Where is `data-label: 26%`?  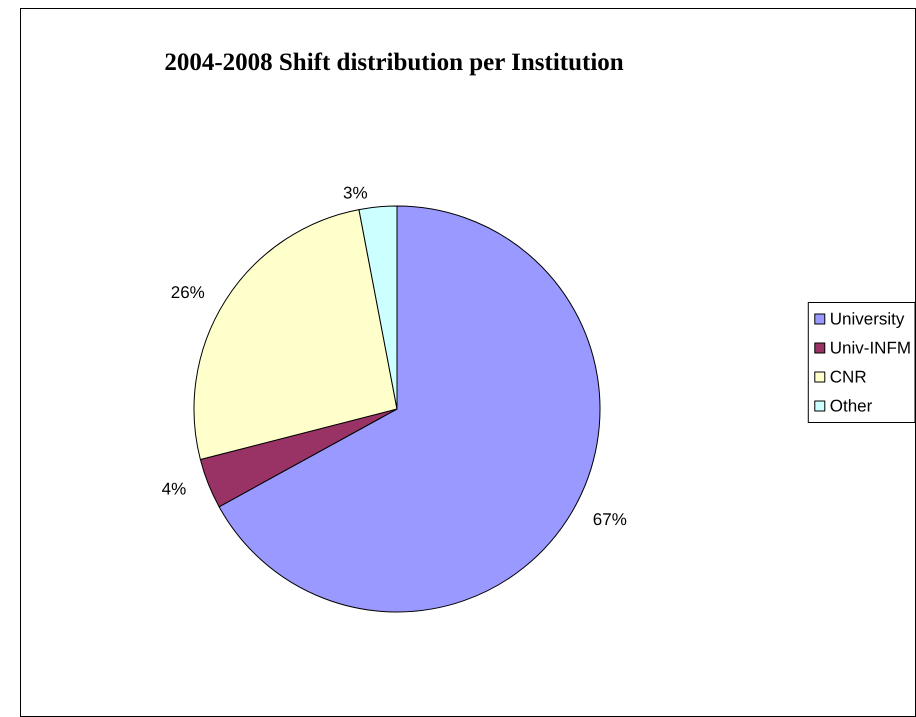 data-label: 26% is located at coordinates (187, 292).